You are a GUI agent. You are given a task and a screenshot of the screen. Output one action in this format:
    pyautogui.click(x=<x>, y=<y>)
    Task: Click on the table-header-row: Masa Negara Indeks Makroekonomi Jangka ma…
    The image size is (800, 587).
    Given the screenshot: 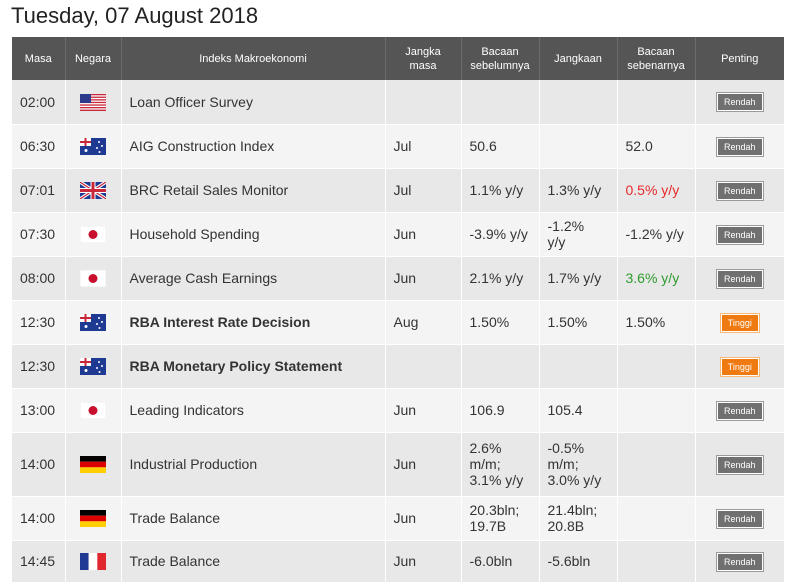 What is the action you would take?
    pyautogui.click(x=398, y=58)
    